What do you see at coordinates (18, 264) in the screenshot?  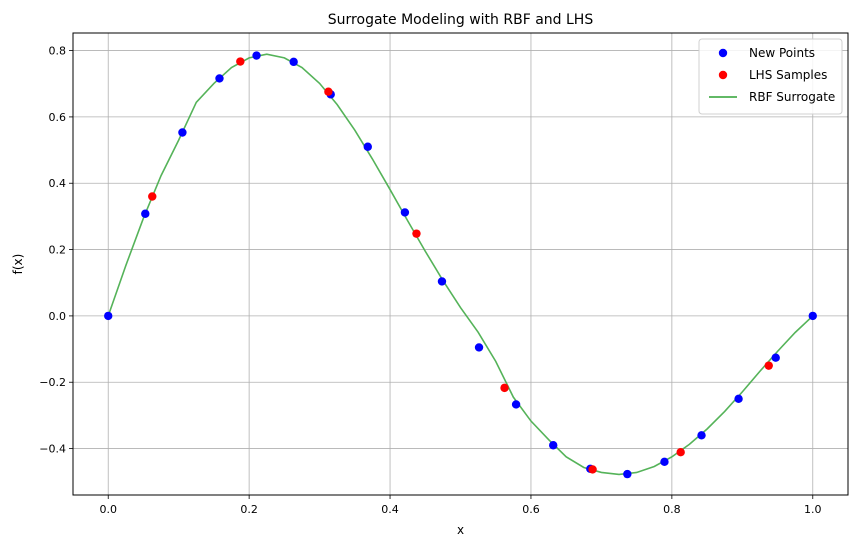 I see `y-axis-label: f(x)` at bounding box center [18, 264].